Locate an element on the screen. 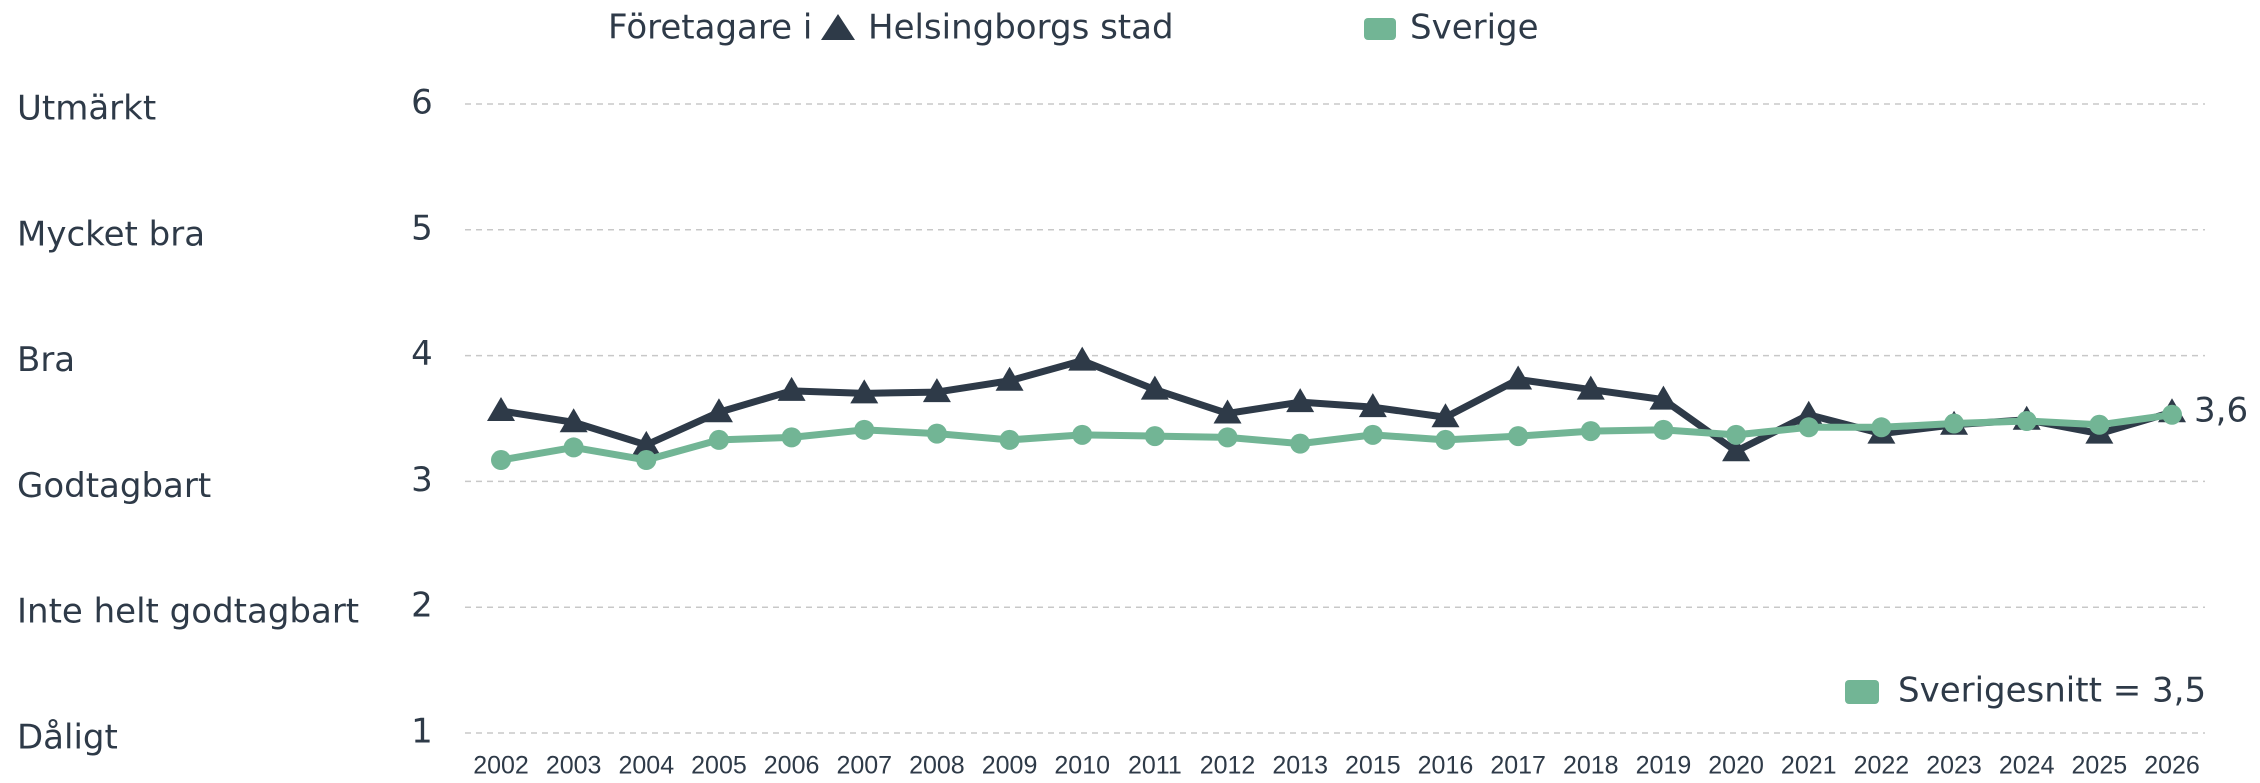  value-label: 3,6 is located at coordinates (2221, 411).